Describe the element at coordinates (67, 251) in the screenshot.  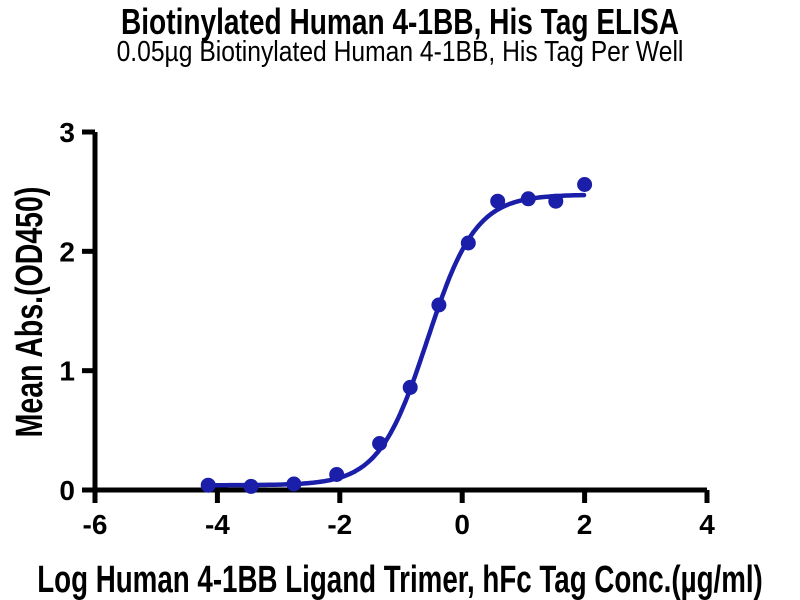
I see `y-axis-tick-label: 2` at that location.